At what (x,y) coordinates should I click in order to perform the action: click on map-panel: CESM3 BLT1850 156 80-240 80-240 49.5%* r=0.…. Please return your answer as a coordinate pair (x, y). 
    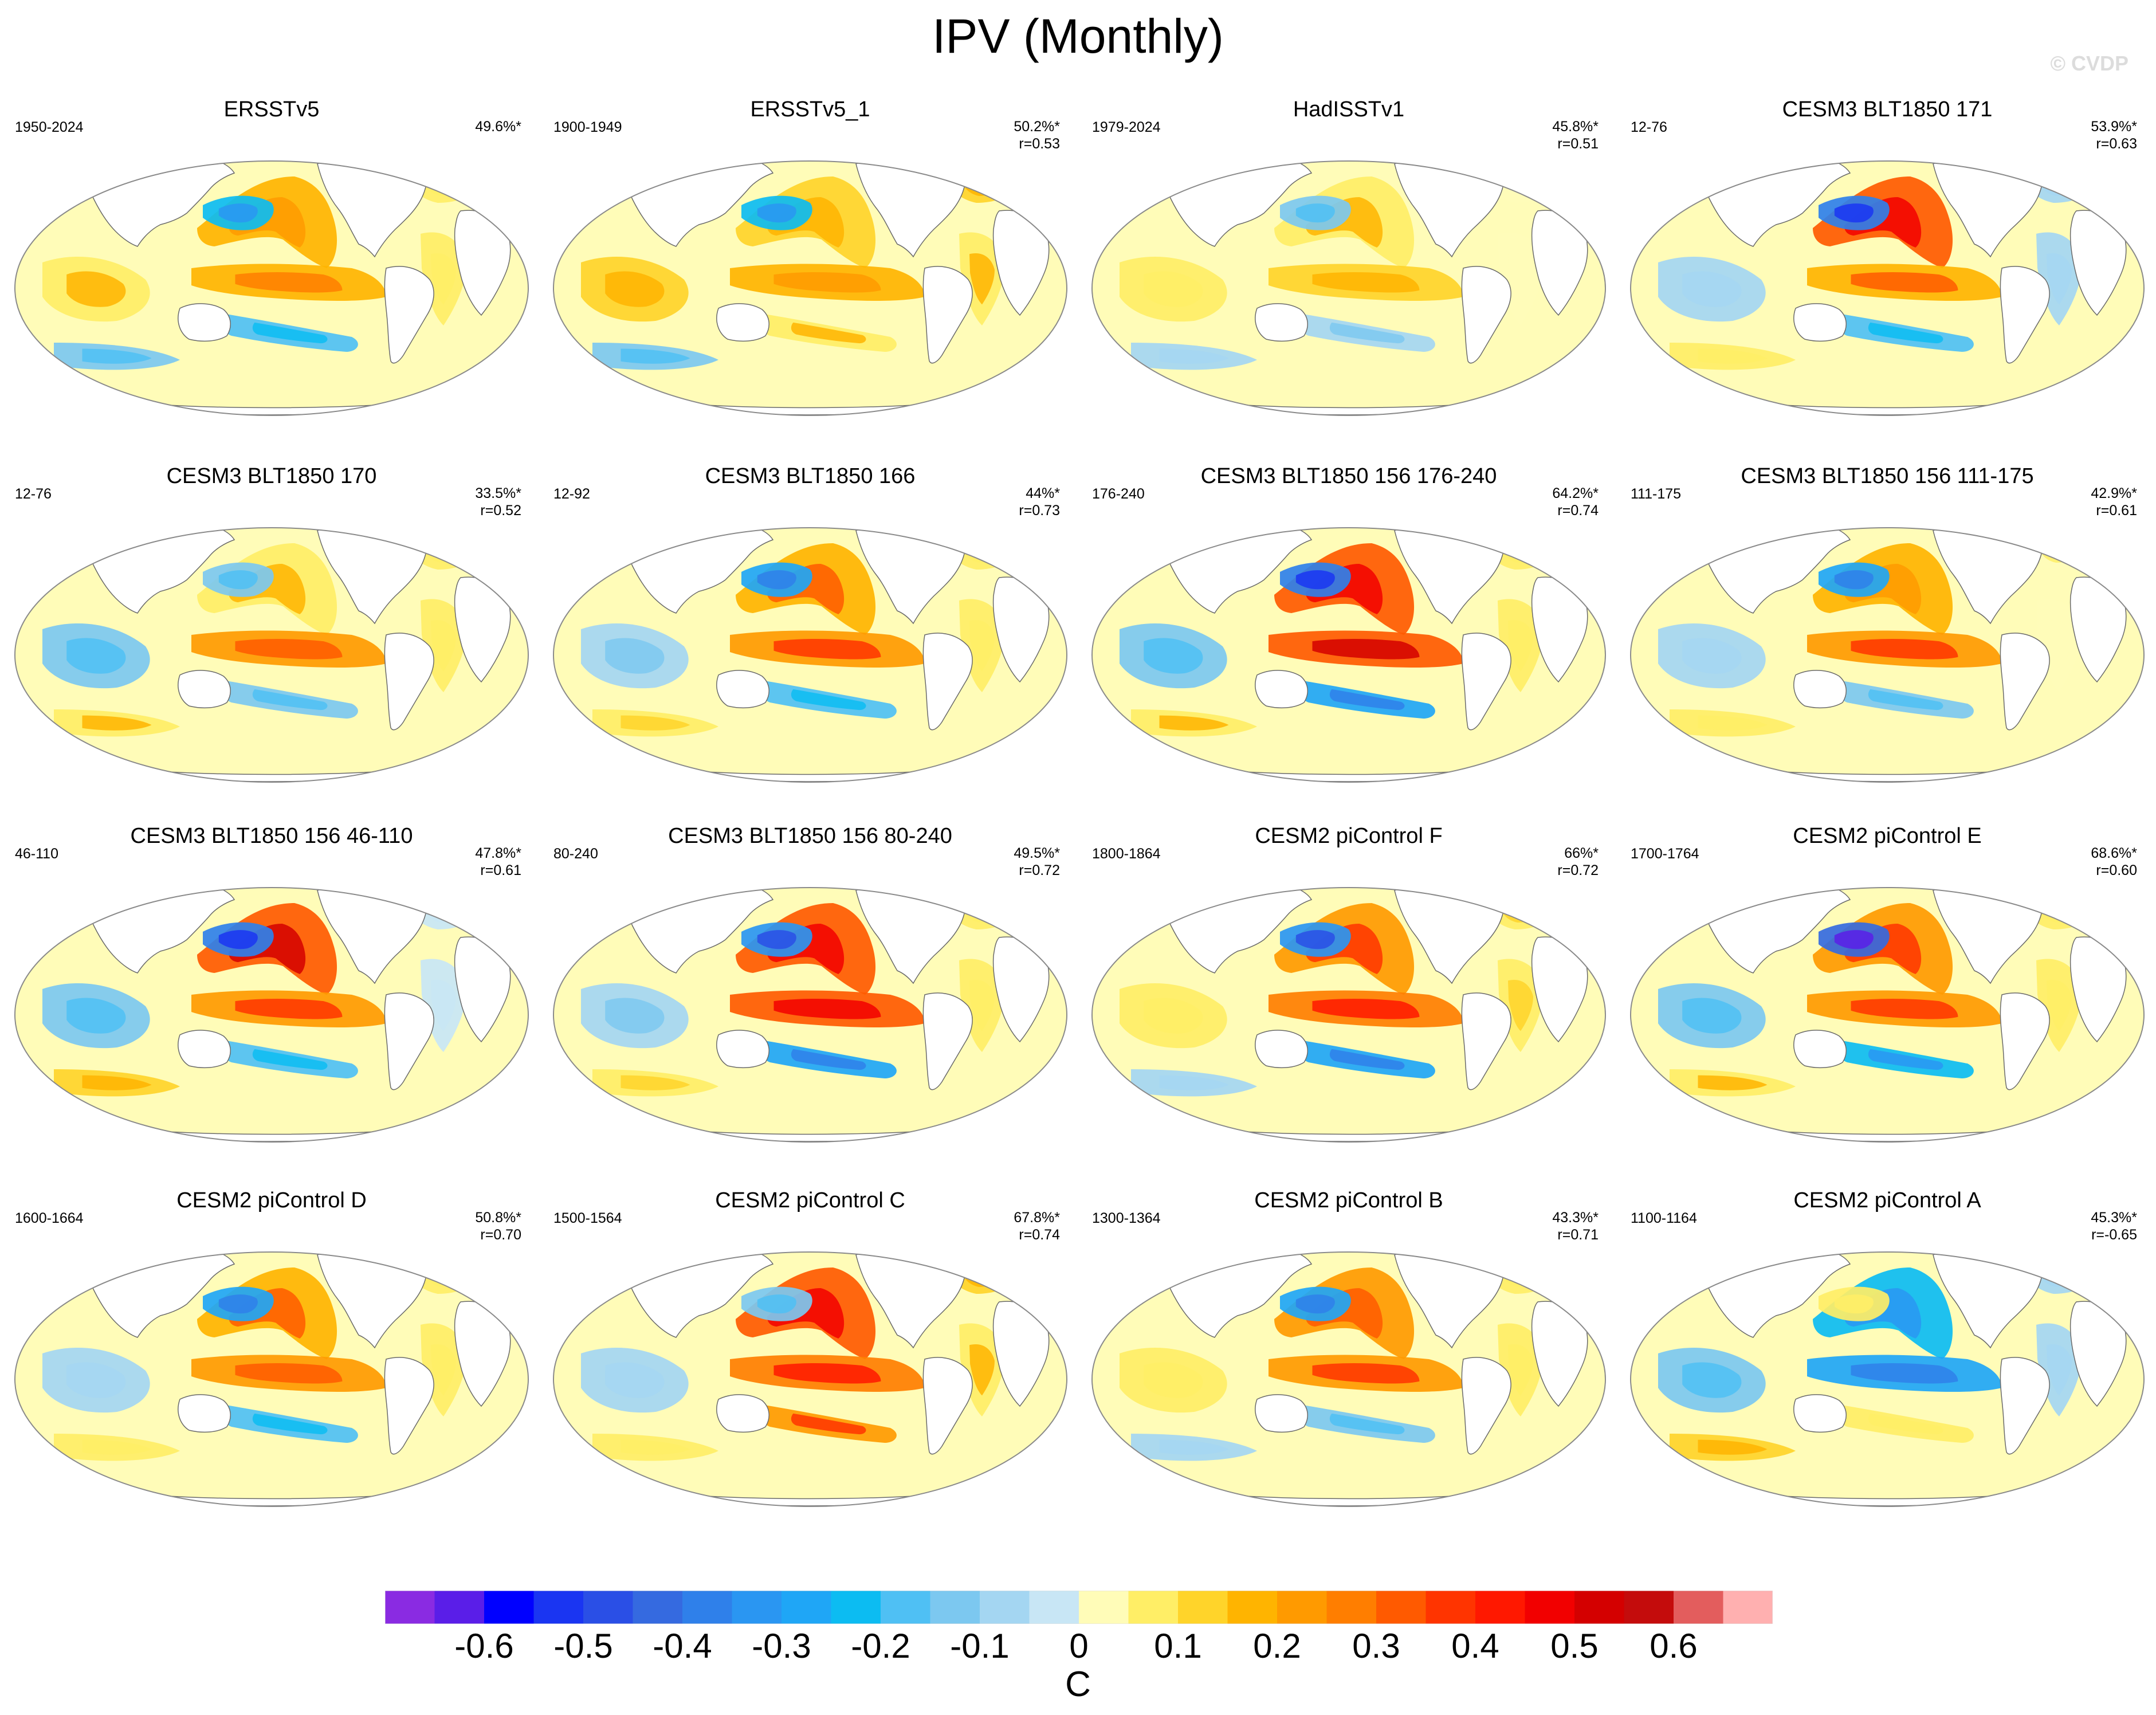
    Looking at the image, I should click on (810, 1009).